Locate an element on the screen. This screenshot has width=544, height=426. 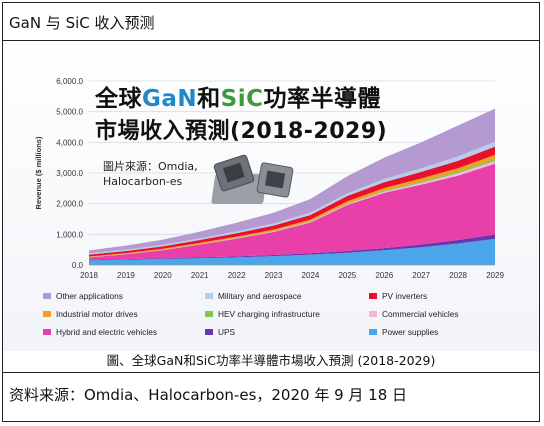
legend-label: Hybrid and electric vehicles is located at coordinates (106, 332).